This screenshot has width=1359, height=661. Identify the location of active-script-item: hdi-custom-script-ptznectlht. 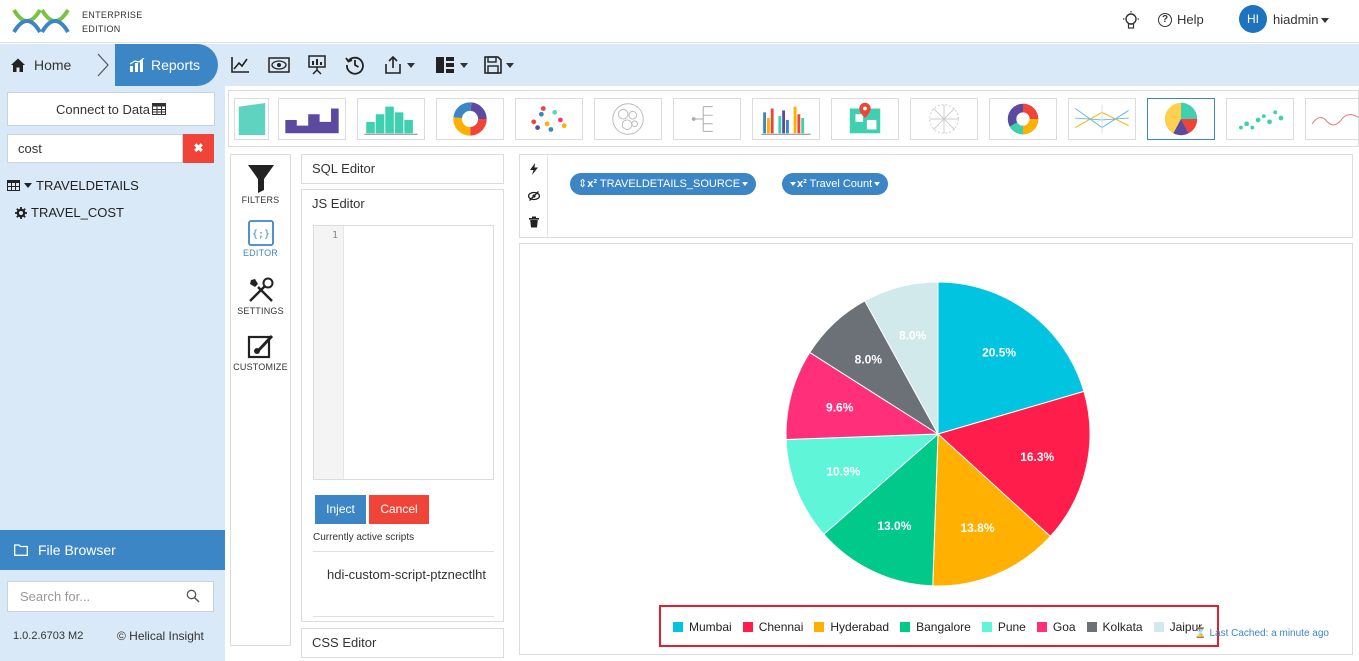
(406, 574).